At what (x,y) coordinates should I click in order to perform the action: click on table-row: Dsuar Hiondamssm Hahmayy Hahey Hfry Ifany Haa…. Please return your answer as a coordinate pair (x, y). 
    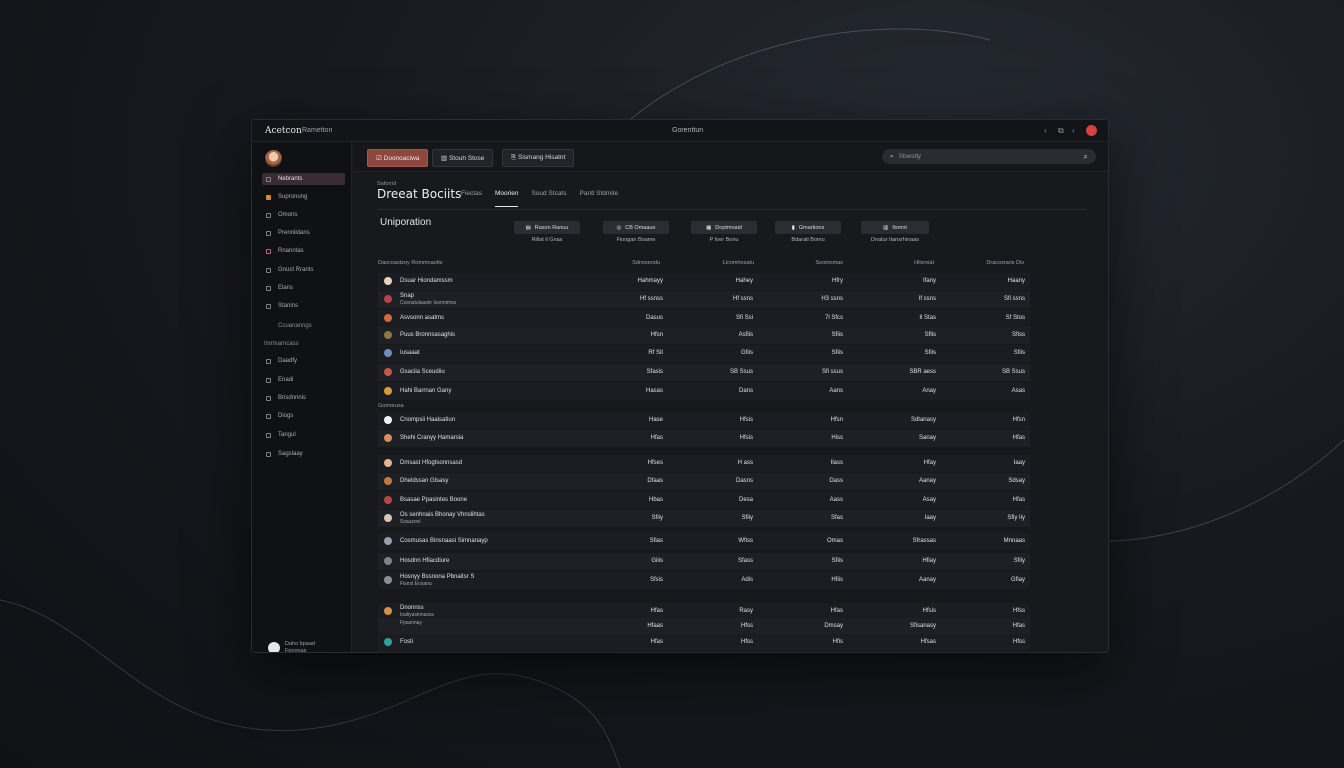
    Looking at the image, I should click on (704, 281).